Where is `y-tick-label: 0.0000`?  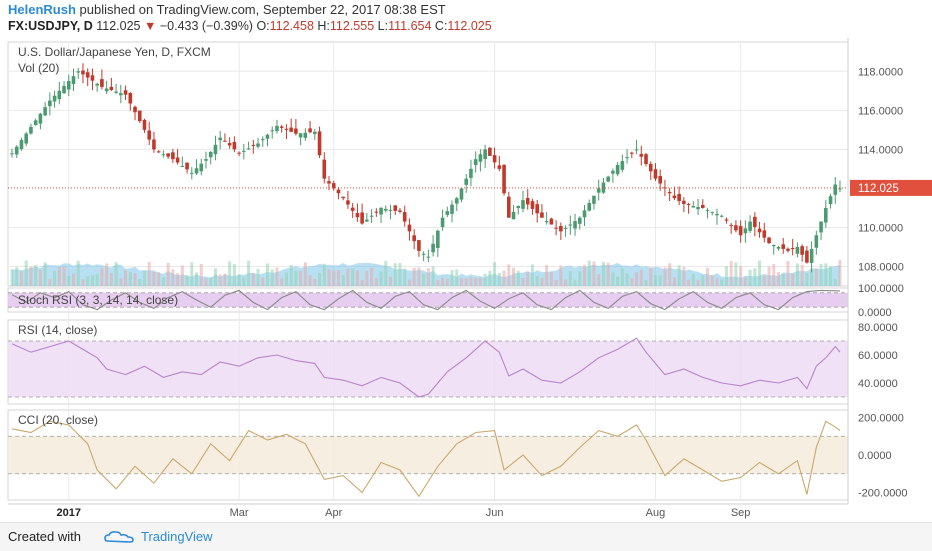
y-tick-label: 0.0000 is located at coordinates (875, 313).